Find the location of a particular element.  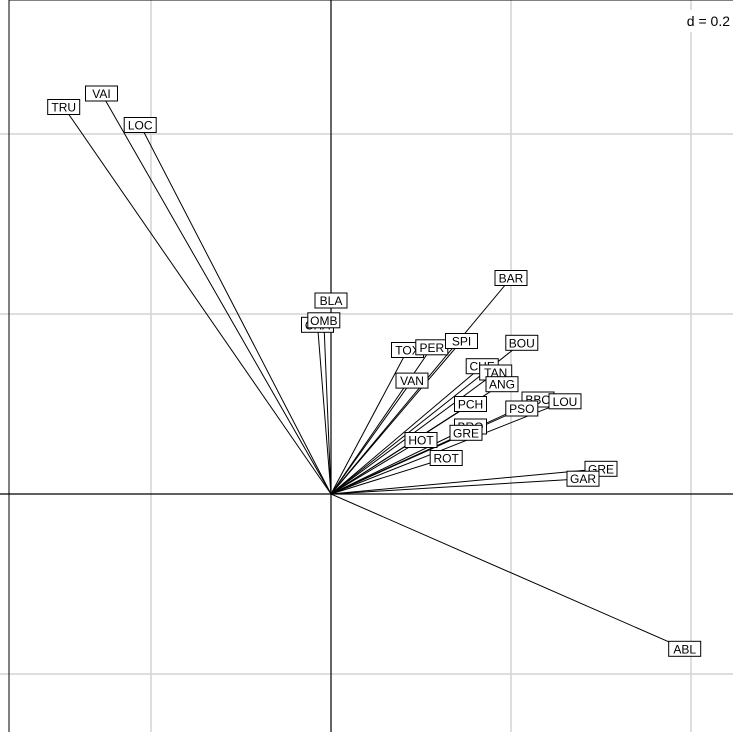

point-label: BLA is located at coordinates (331, 300).